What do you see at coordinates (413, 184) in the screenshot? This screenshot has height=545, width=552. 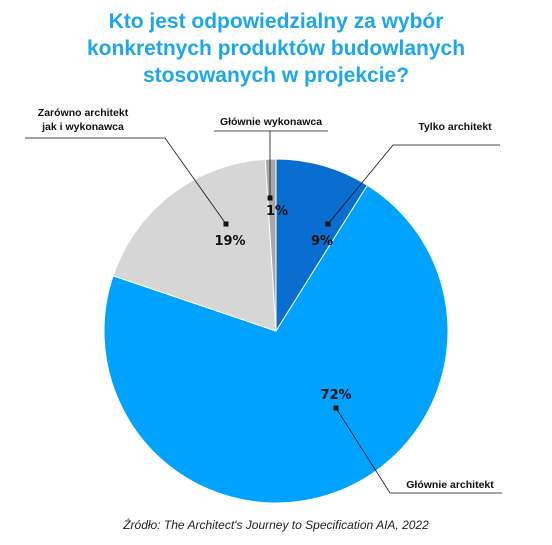 I see `leader-line-tylko-architekt` at bounding box center [413, 184].